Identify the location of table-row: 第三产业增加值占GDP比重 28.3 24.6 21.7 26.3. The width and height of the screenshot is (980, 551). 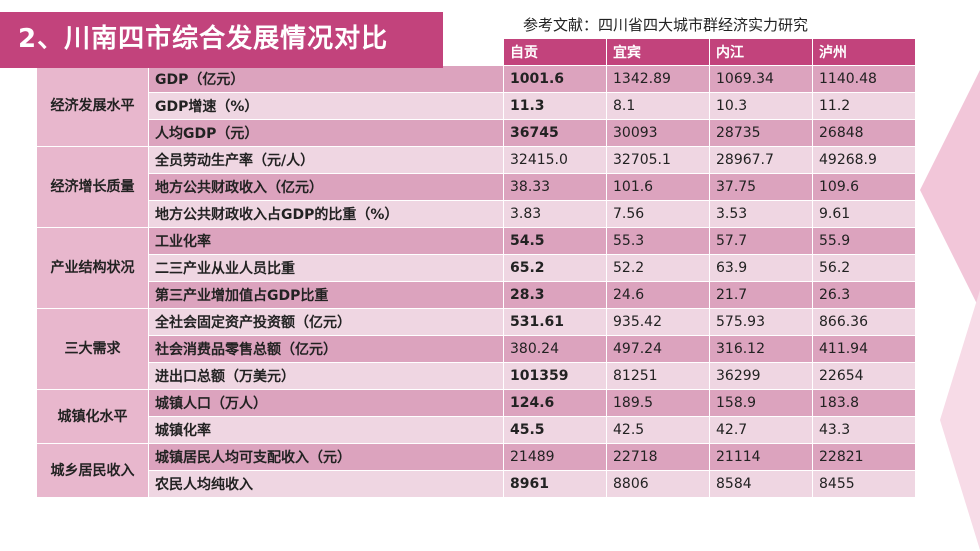
(476, 295).